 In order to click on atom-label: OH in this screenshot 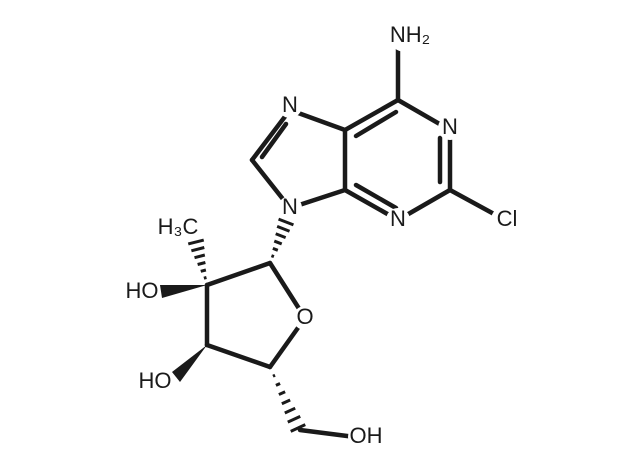, I will do `click(366, 435)`.